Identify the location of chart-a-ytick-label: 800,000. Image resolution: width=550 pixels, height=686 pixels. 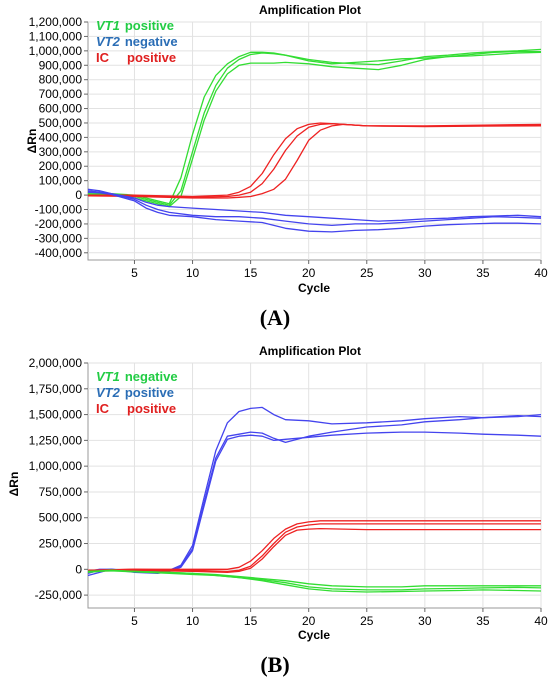
(61, 80).